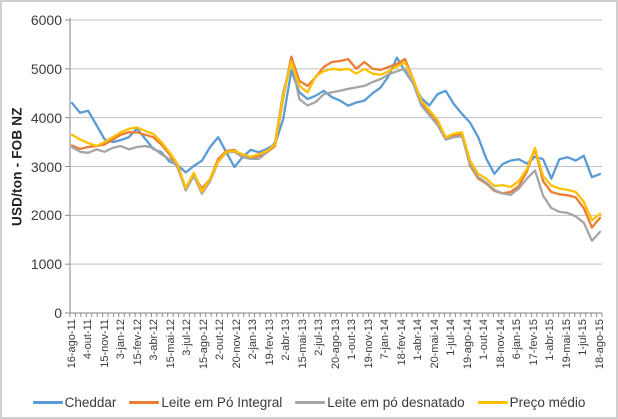 This screenshot has height=419, width=618. I want to click on legend-swatch-leite-em-po-desnatado, so click(310, 402).